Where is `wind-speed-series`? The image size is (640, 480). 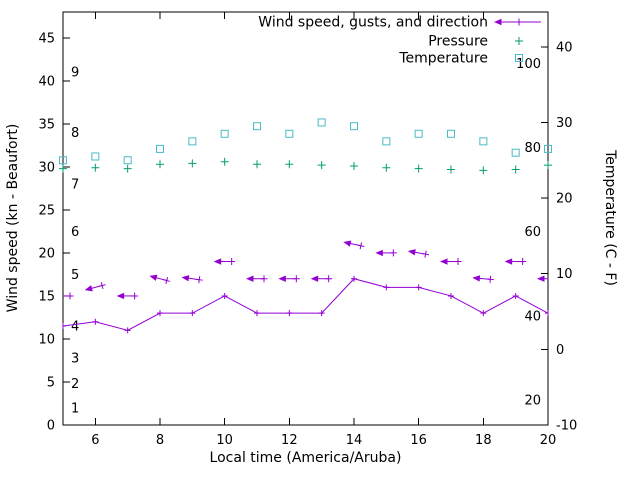
wind-speed-series is located at coordinates (305, 304).